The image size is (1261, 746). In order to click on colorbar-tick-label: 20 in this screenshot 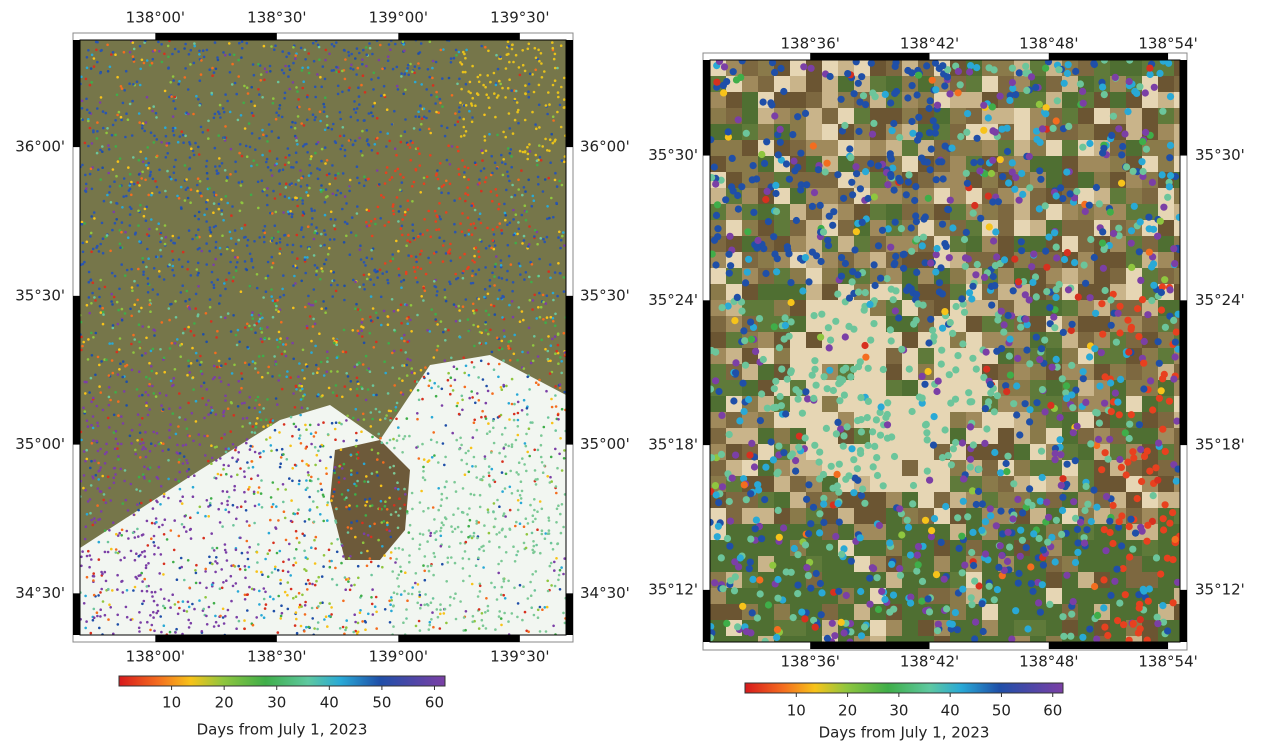, I will do `click(224, 703)`.